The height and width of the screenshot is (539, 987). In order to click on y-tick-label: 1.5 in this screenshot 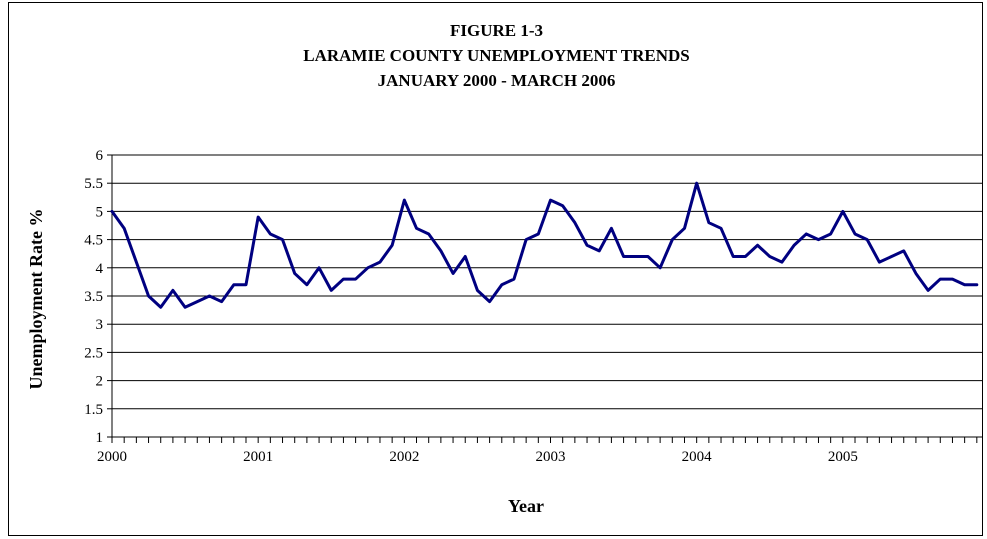, I will do `click(93, 410)`.